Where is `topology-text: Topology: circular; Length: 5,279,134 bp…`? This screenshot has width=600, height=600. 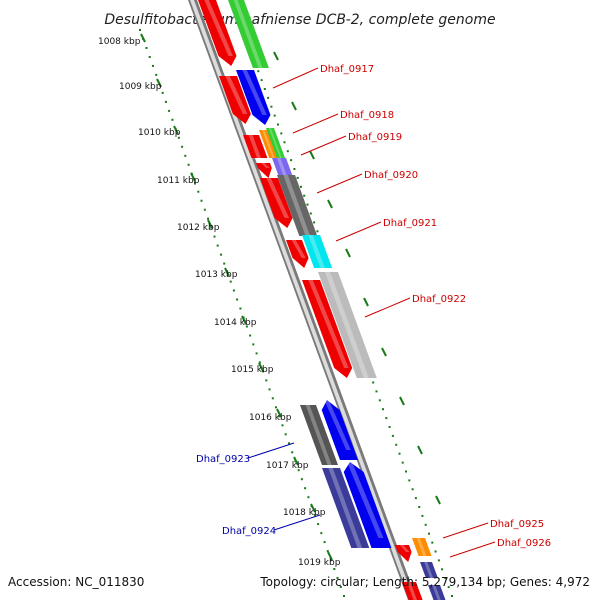 topology-text: Topology: circular; Length: 5,279,134 bp… is located at coordinates (424, 582).